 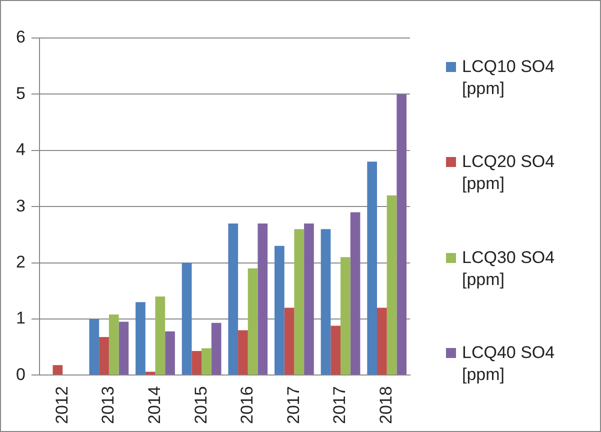 I want to click on legend-label: LCQ20 SO4 [ppm], so click(x=509, y=173).